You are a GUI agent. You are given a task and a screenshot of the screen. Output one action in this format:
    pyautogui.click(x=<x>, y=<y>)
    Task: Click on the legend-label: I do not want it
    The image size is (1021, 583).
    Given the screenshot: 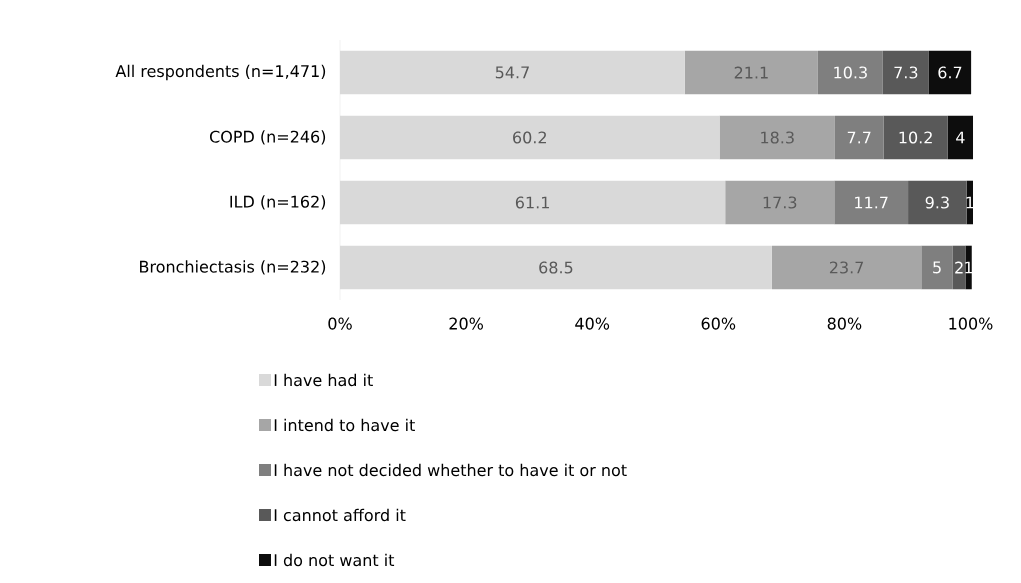 What is the action you would take?
    pyautogui.click(x=334, y=560)
    